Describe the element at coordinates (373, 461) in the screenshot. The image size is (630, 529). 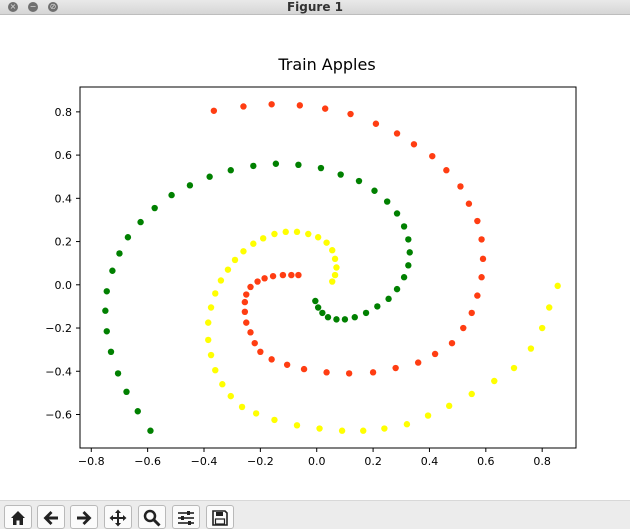
I see `x-tick-label: 0.2` at that location.